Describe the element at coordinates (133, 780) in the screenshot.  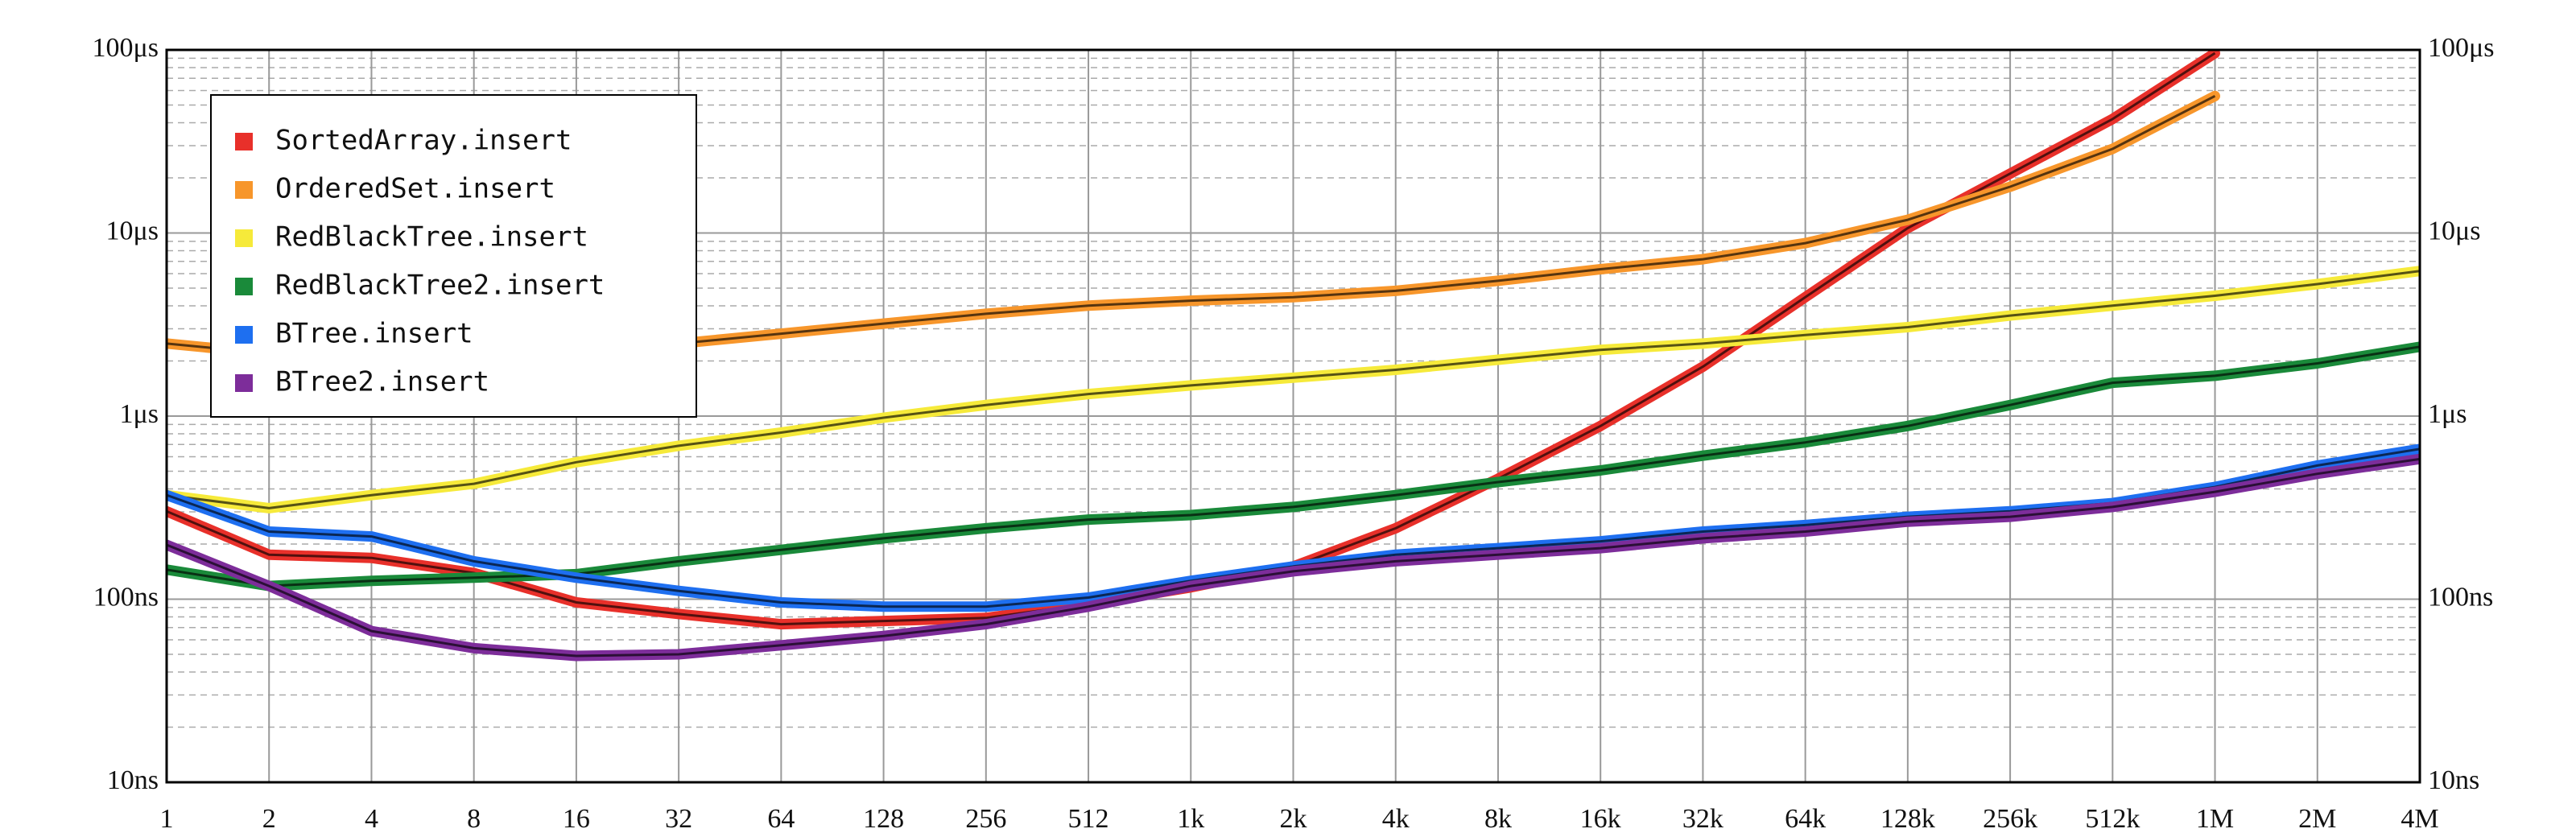
I see `y-tick-label: 10ns` at that location.